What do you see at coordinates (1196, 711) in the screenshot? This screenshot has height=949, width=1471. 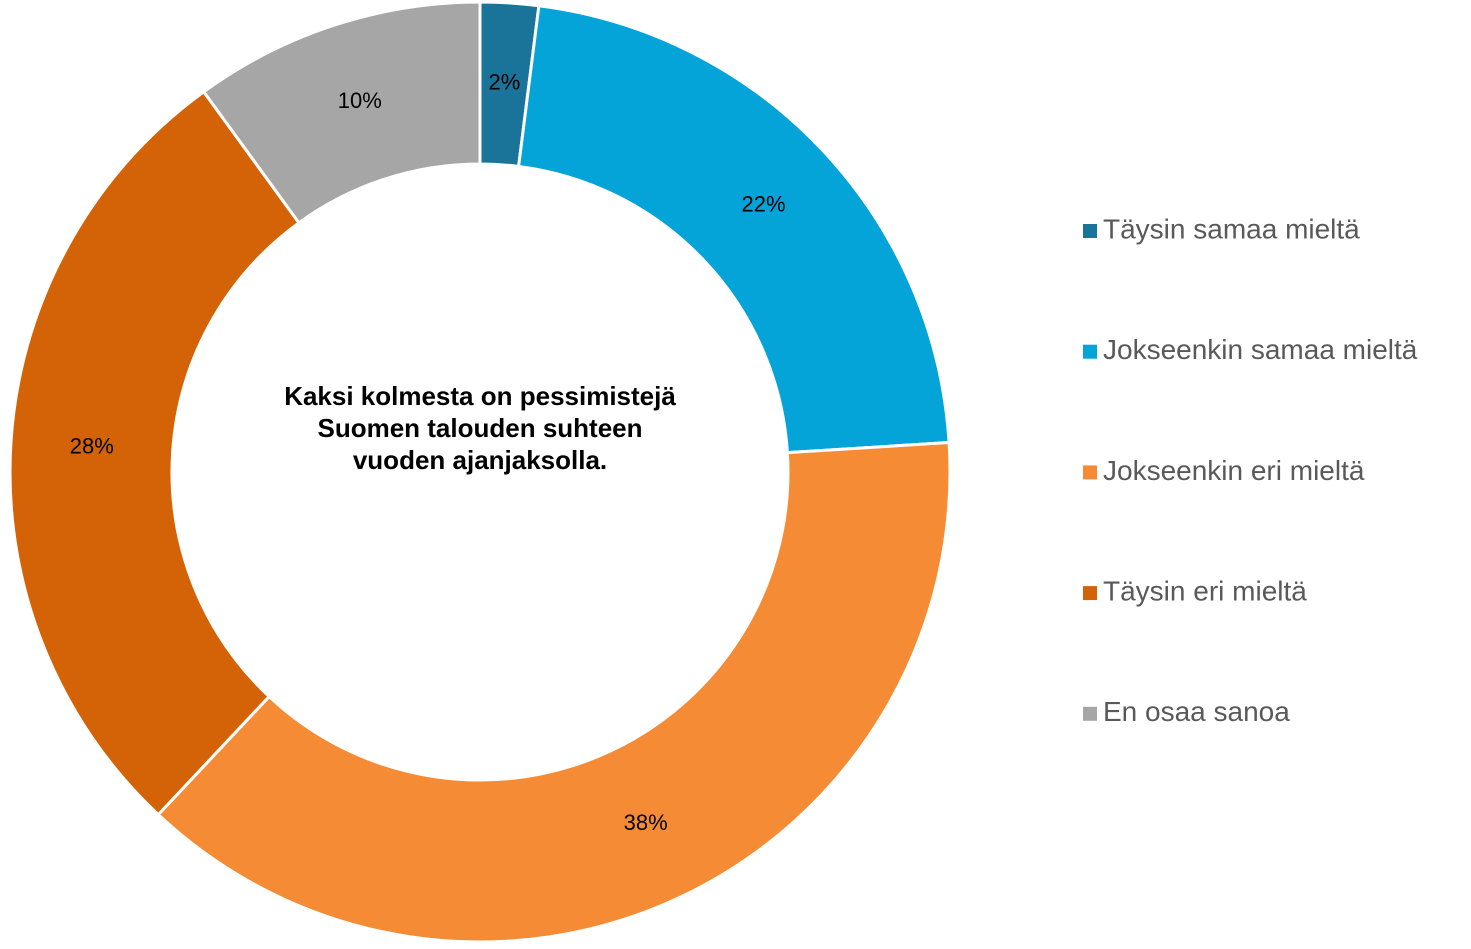 I see `legend-label: En osaa sanoa` at bounding box center [1196, 711].